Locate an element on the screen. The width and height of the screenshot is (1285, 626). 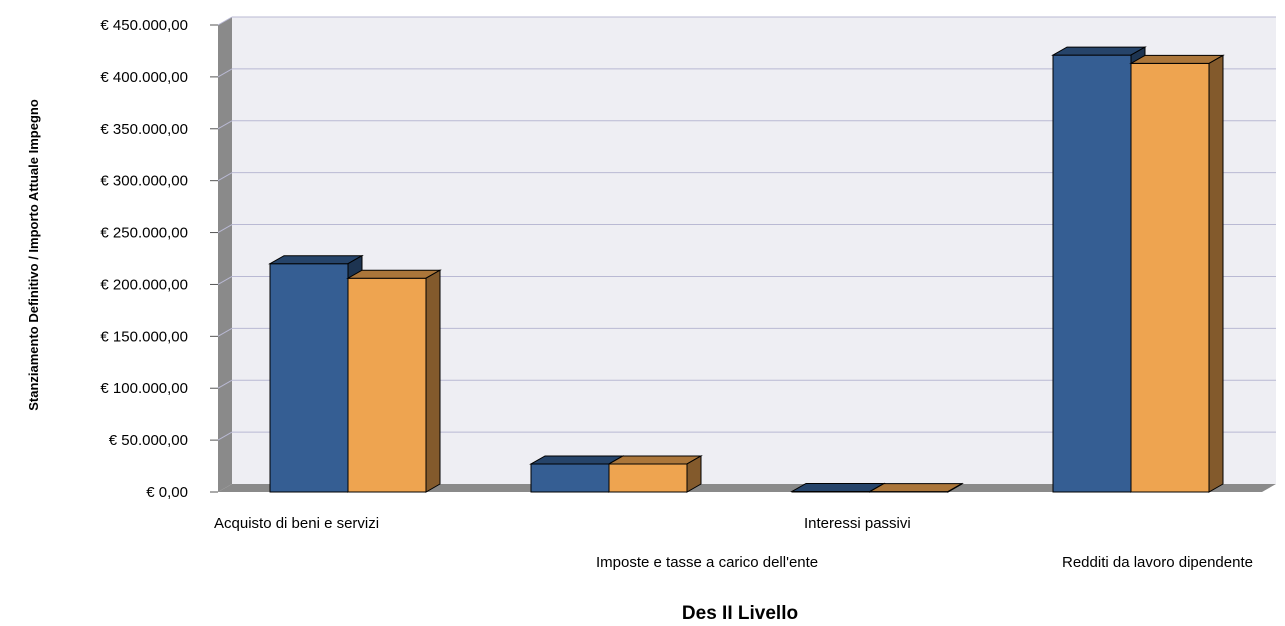
y-tick-label: € 150.000,00 is located at coordinates (144, 336).